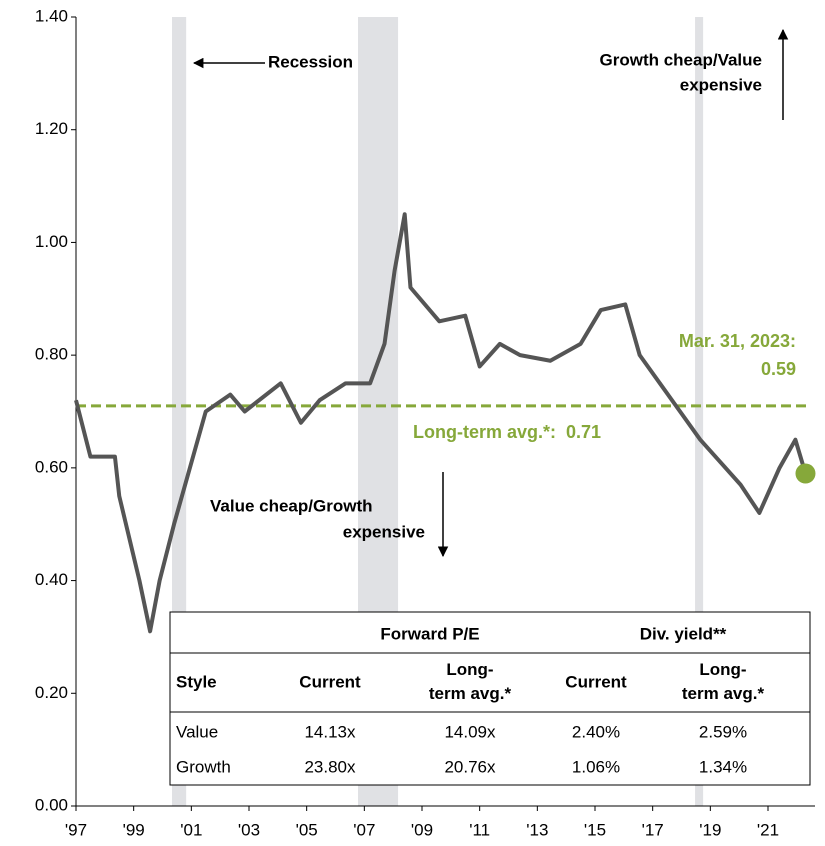 The width and height of the screenshot is (825, 846). What do you see at coordinates (723, 731) in the screenshot?
I see `table-cell: 2.59%` at bounding box center [723, 731].